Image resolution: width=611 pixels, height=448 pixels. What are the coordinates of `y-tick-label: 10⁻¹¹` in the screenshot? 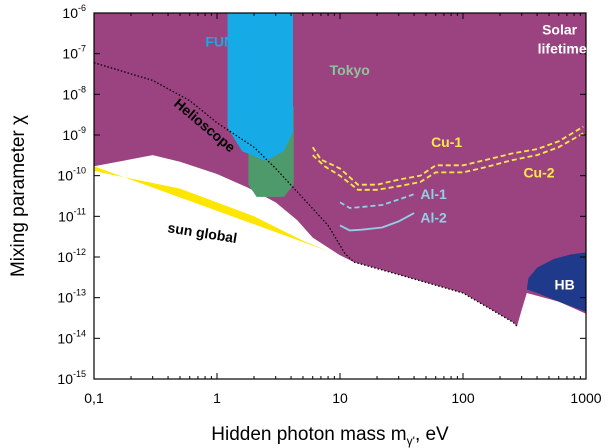 It's located at (72, 215).